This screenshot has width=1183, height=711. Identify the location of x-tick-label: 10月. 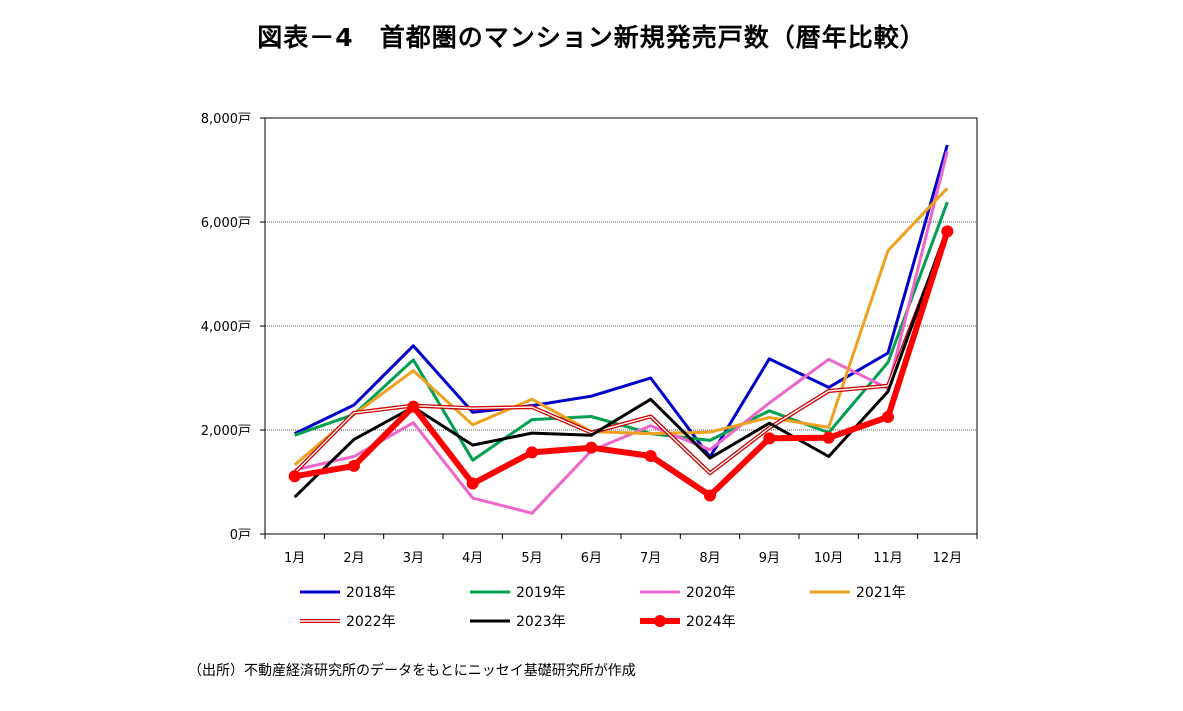
(829, 558).